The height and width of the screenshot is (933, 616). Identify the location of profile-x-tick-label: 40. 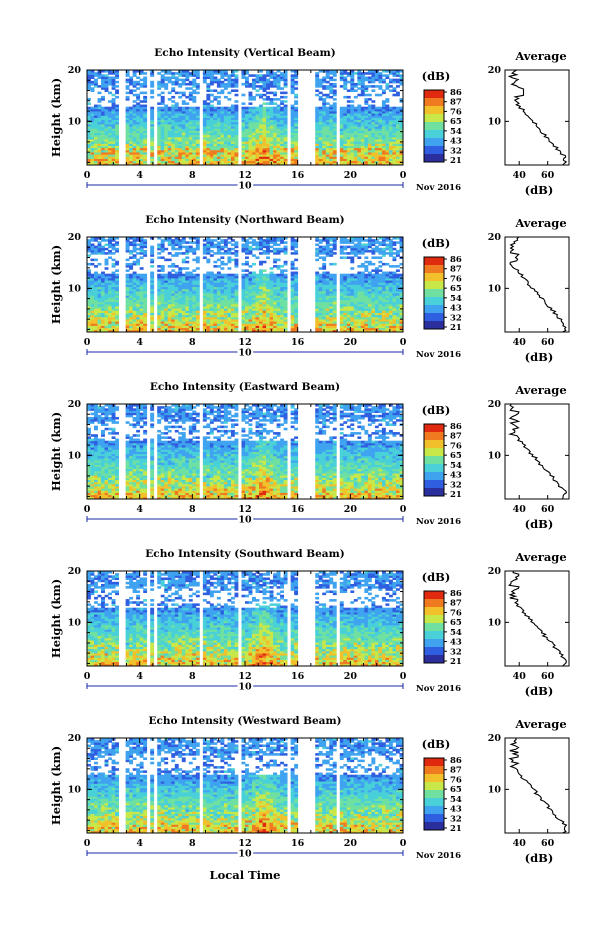
(520, 175).